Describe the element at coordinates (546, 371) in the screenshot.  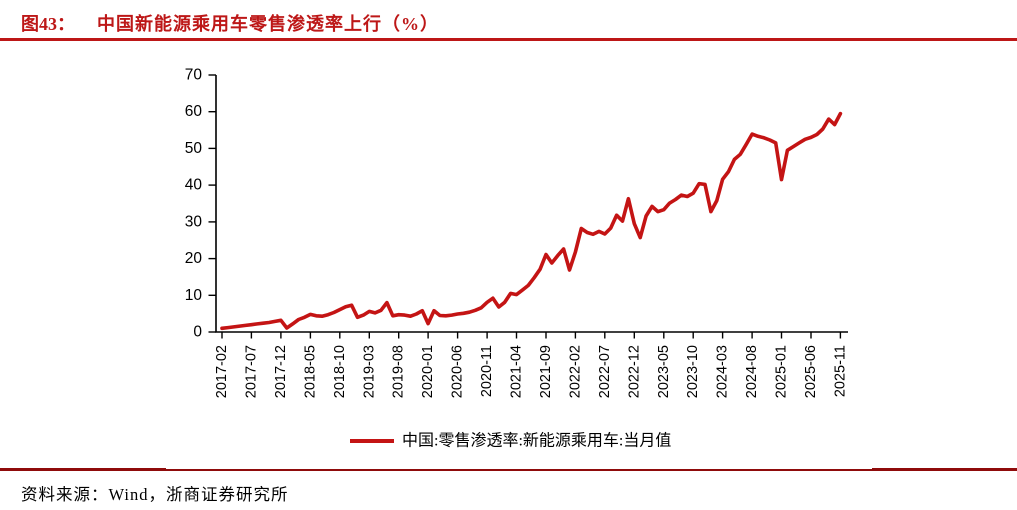
I see `x-tick-label: 2021-09` at that location.